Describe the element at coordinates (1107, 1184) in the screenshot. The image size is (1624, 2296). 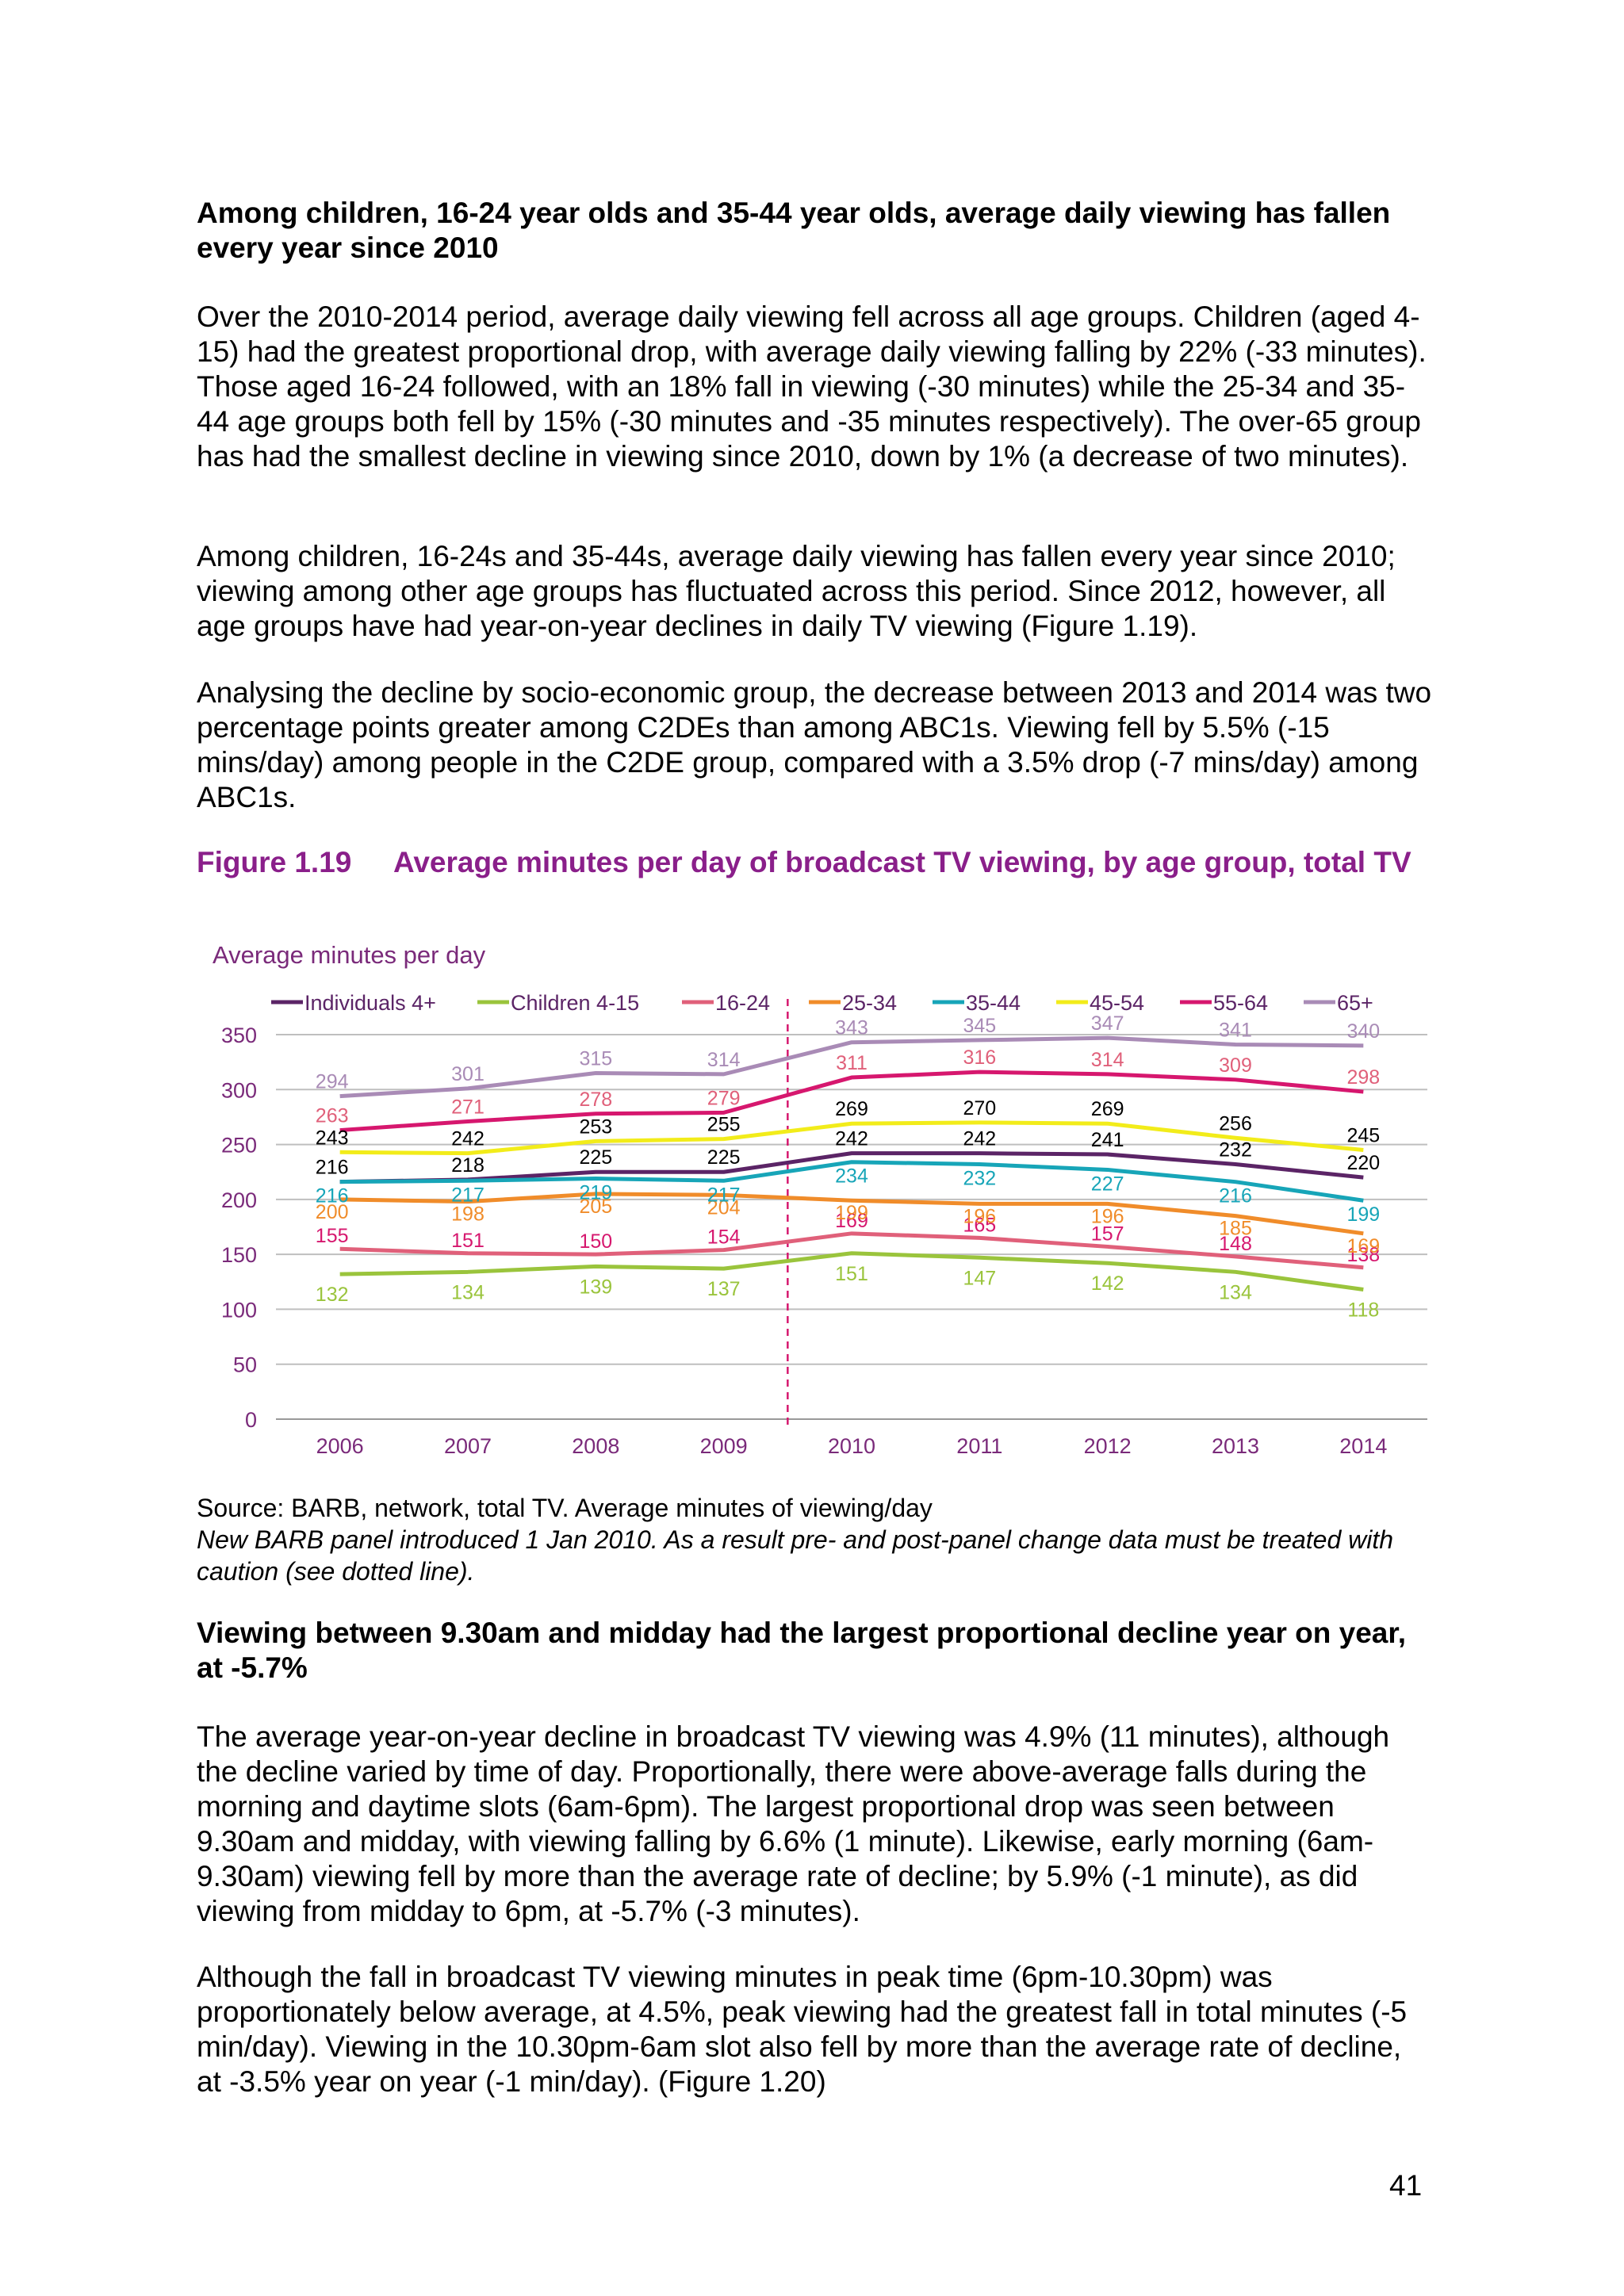
I see `data-label: 227` at that location.